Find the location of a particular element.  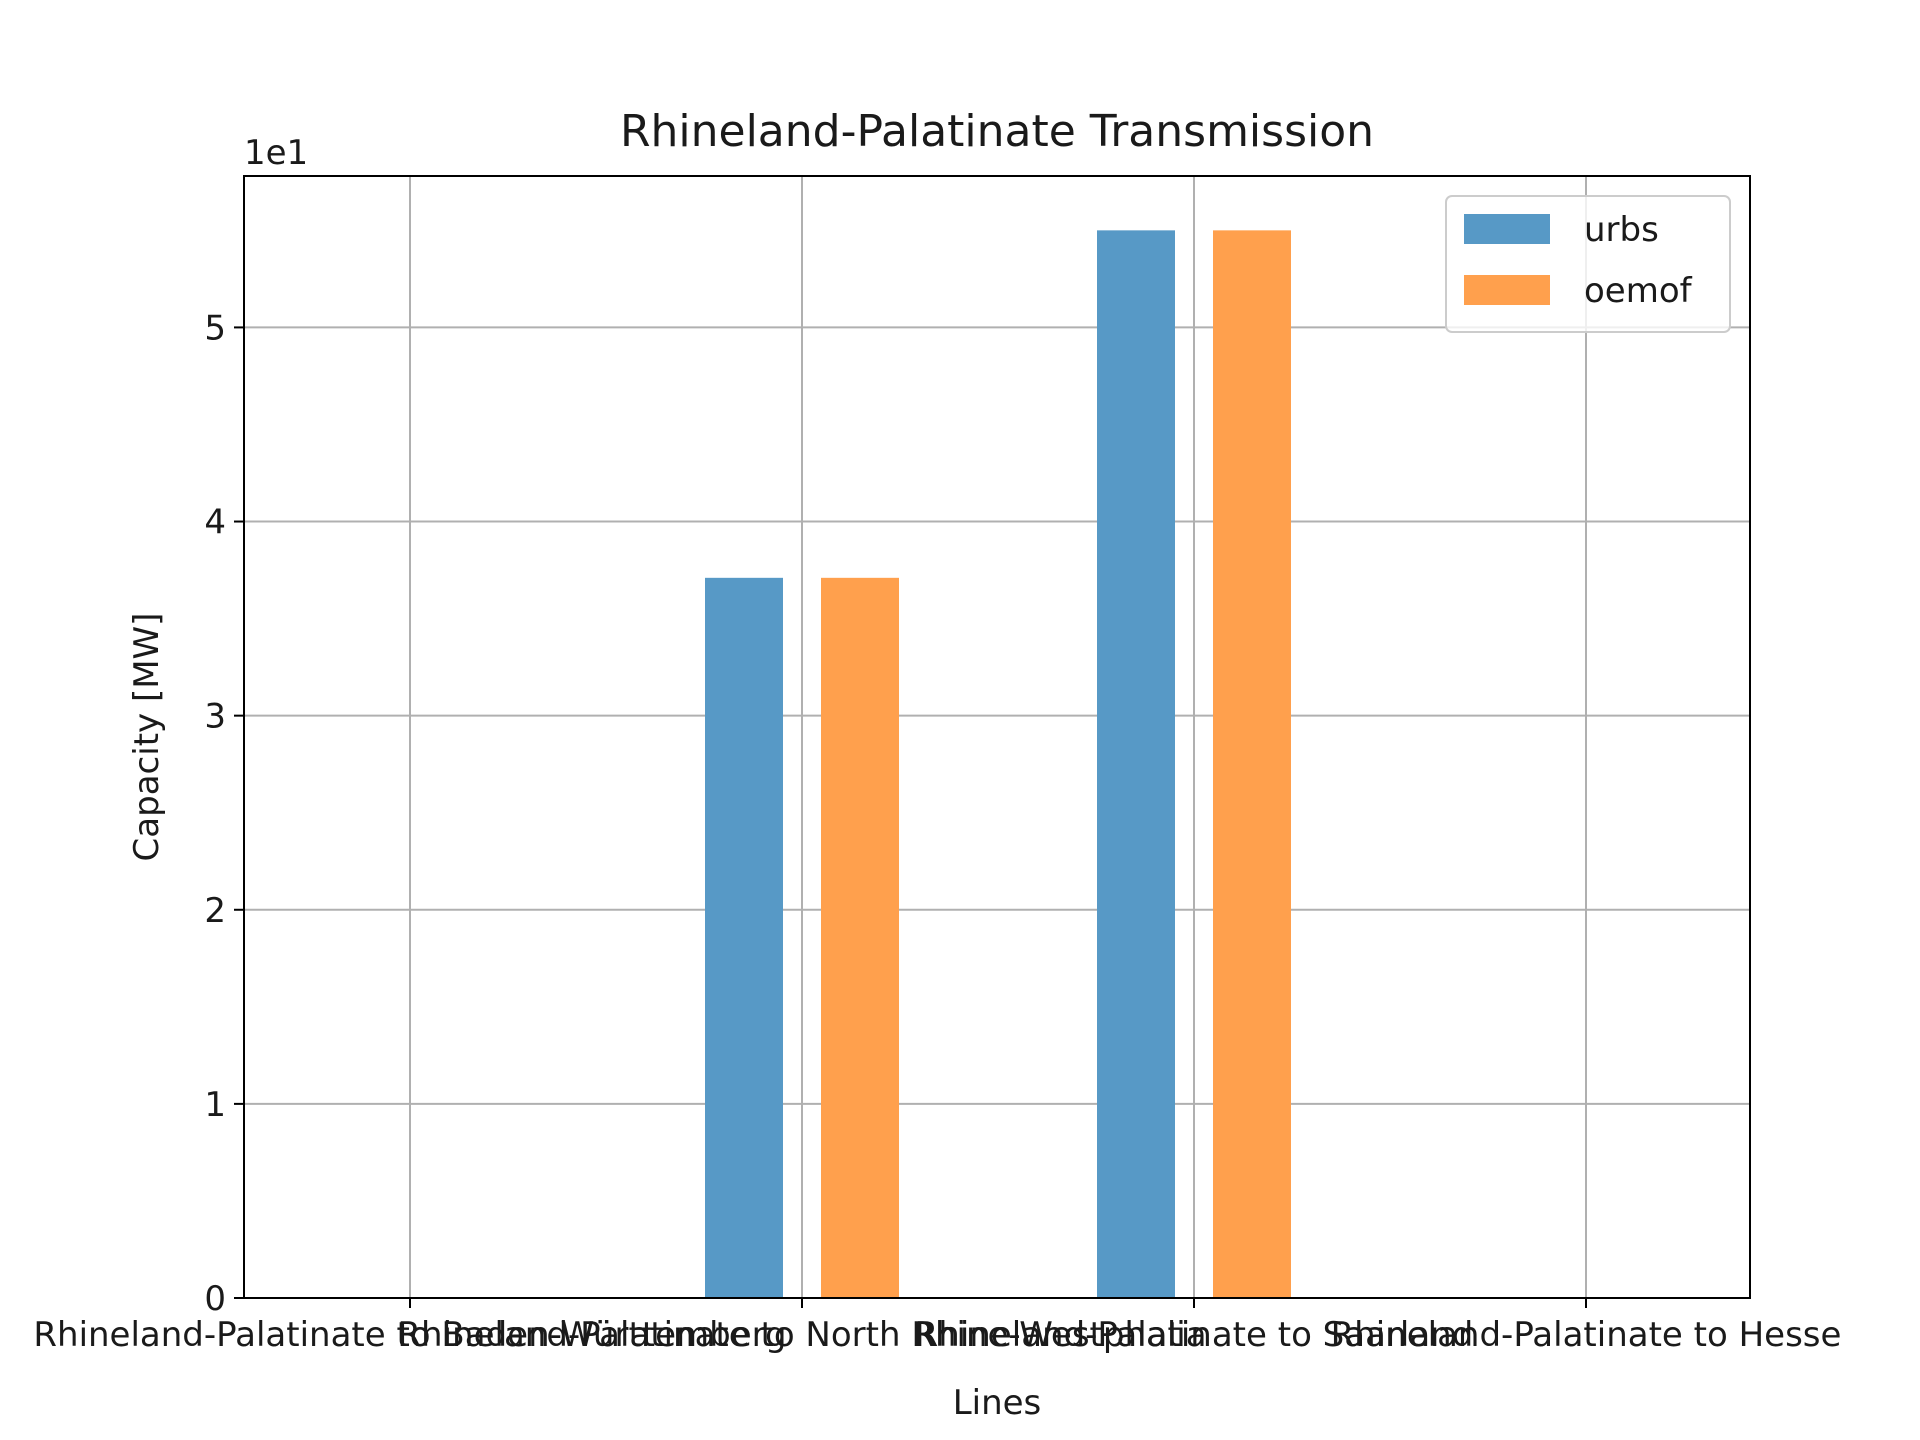

x-tick-label: Rhineland-Palatinate to Saarland is located at coordinates (1194, 1335).